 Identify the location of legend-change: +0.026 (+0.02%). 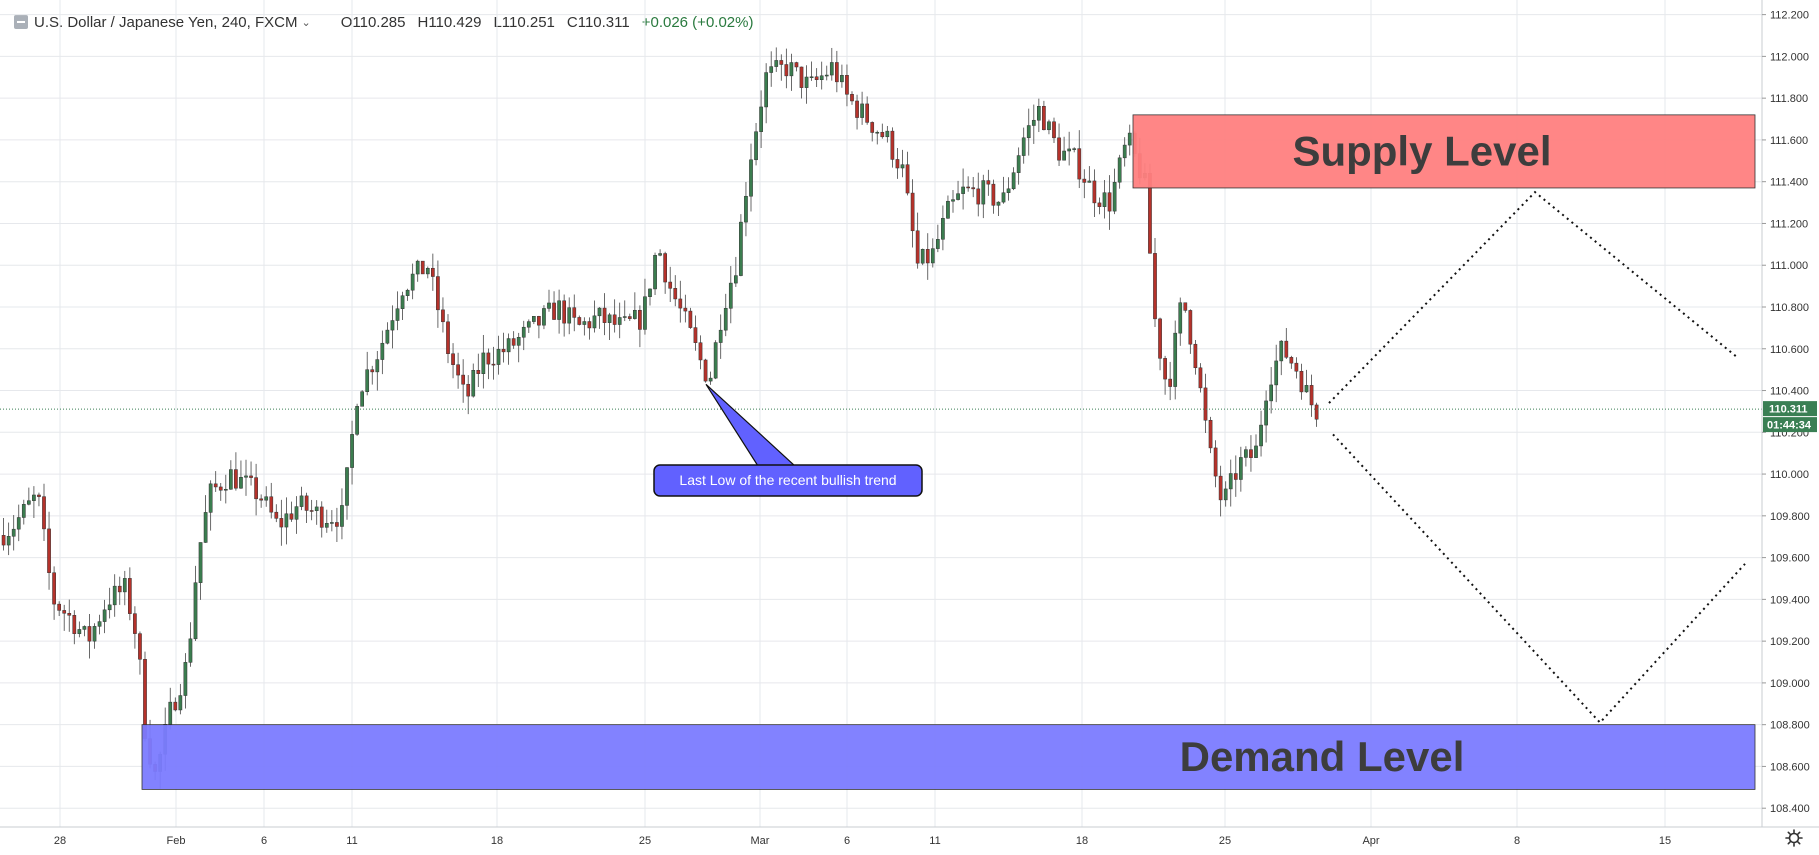
(697, 22).